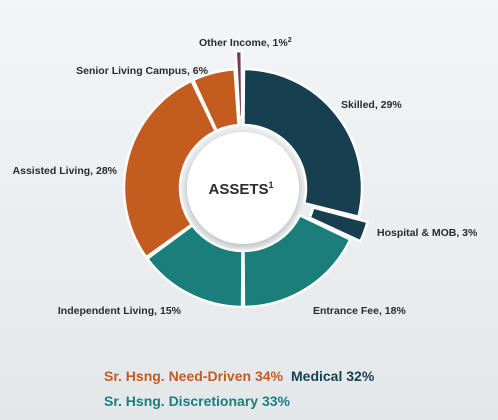 The height and width of the screenshot is (420, 498). Describe the element at coordinates (359, 311) in the screenshot. I see `slice-label: Entrance Fee, 18%` at that location.